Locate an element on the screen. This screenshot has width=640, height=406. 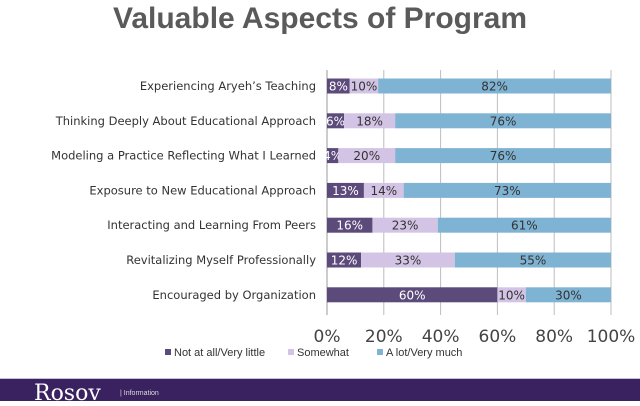
category-label: Revitalizing Myself Professionally is located at coordinates (221, 260).